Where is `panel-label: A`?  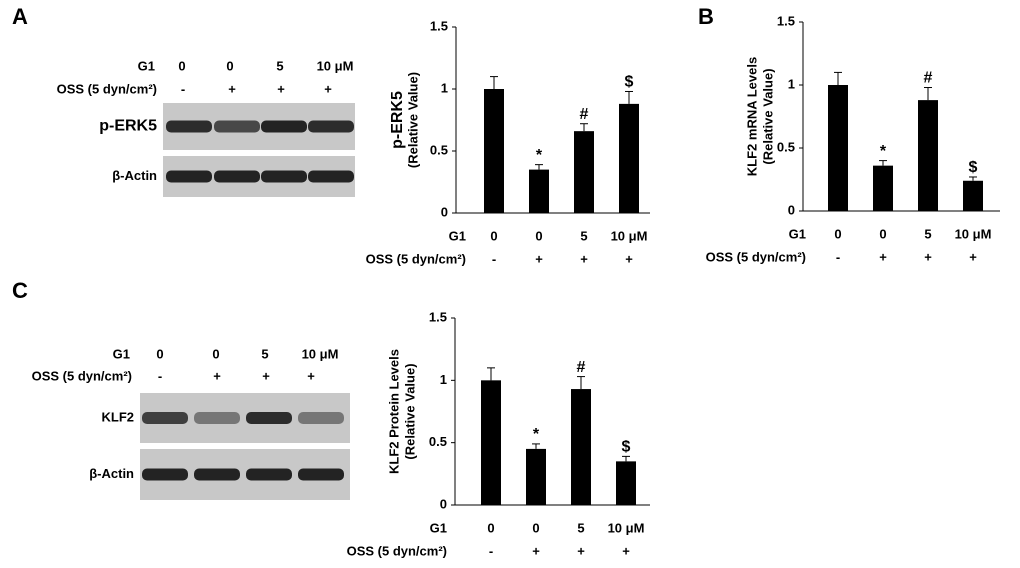 panel-label: A is located at coordinates (20, 16).